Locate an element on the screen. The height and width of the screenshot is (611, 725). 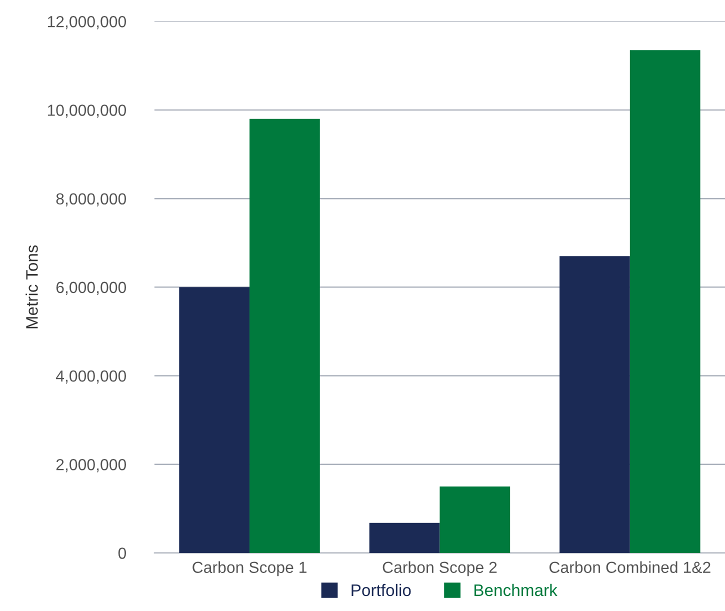
y-tick-label: 4,000,000 is located at coordinates (91, 377).